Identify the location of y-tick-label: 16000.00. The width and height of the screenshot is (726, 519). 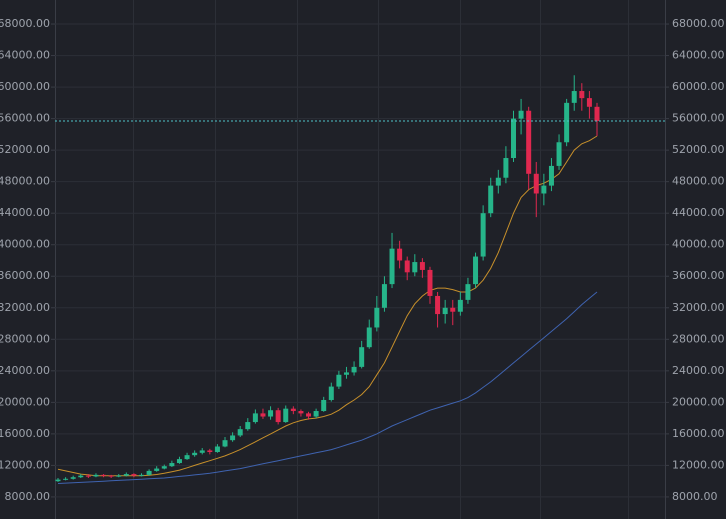
(698, 433).